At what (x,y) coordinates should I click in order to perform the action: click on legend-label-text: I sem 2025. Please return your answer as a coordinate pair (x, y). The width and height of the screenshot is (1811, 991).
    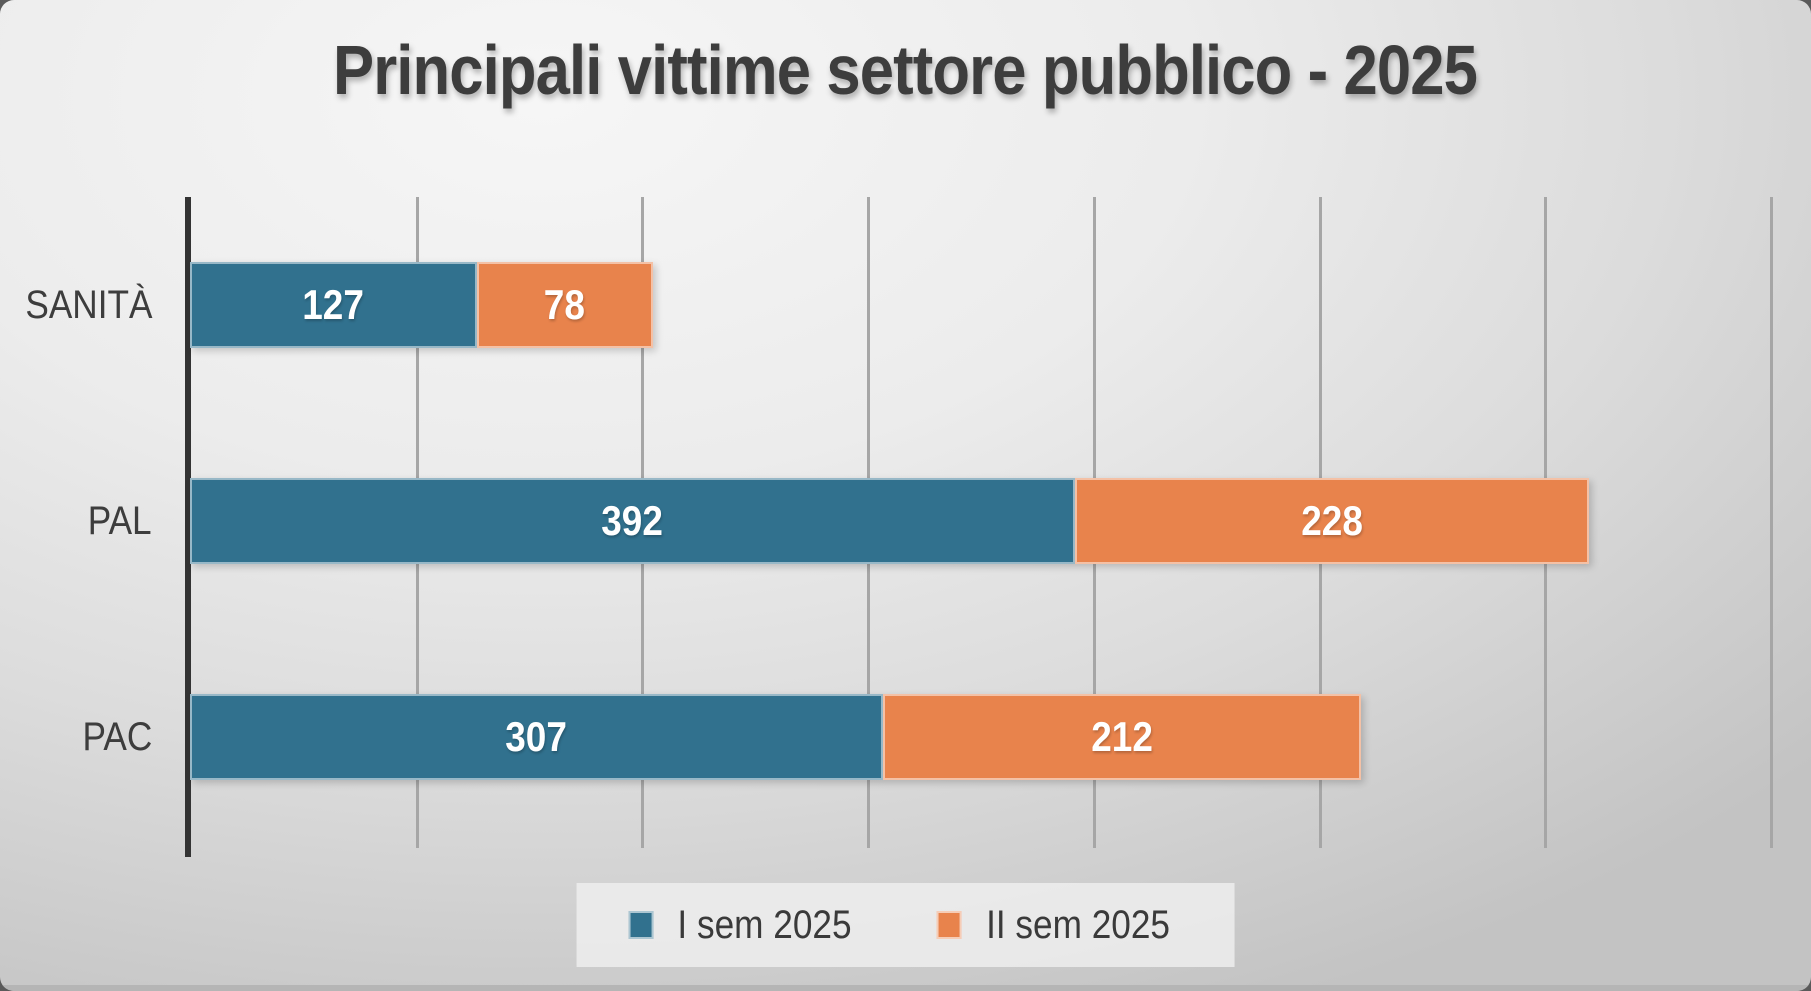
    Looking at the image, I should click on (764, 924).